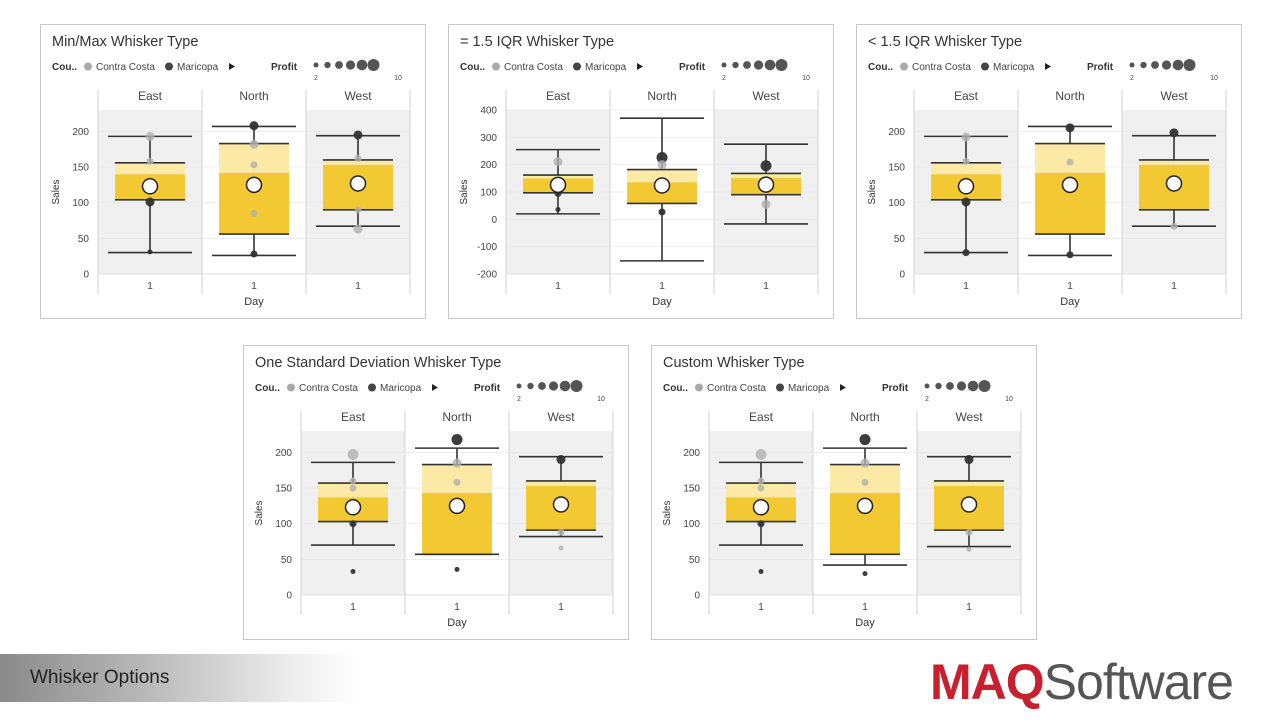 This screenshot has height=720, width=1280. Describe the element at coordinates (969, 607) in the screenshot. I see `x-tick-label: 1` at that location.